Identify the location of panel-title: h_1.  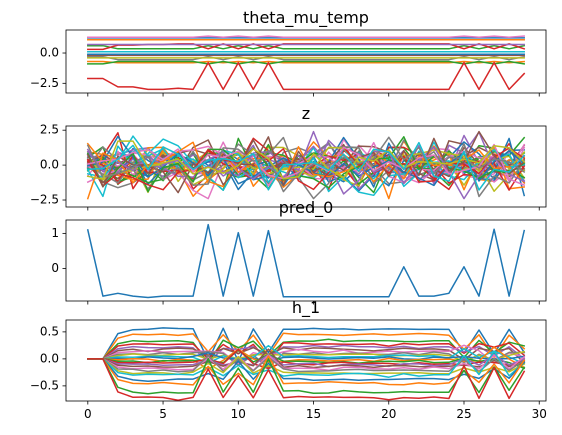
(306, 308).